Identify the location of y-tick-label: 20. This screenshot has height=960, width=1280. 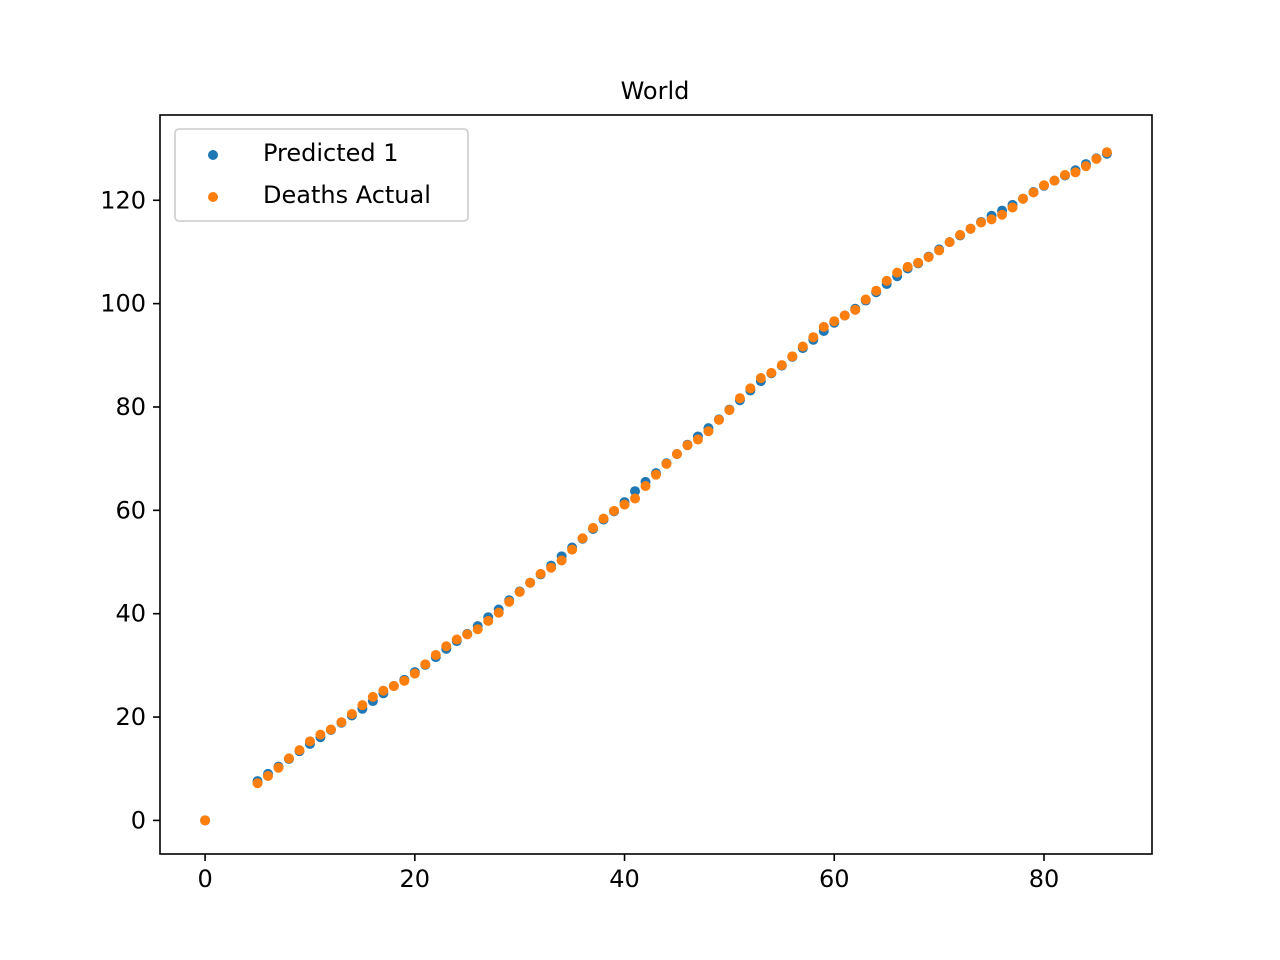
(130, 717).